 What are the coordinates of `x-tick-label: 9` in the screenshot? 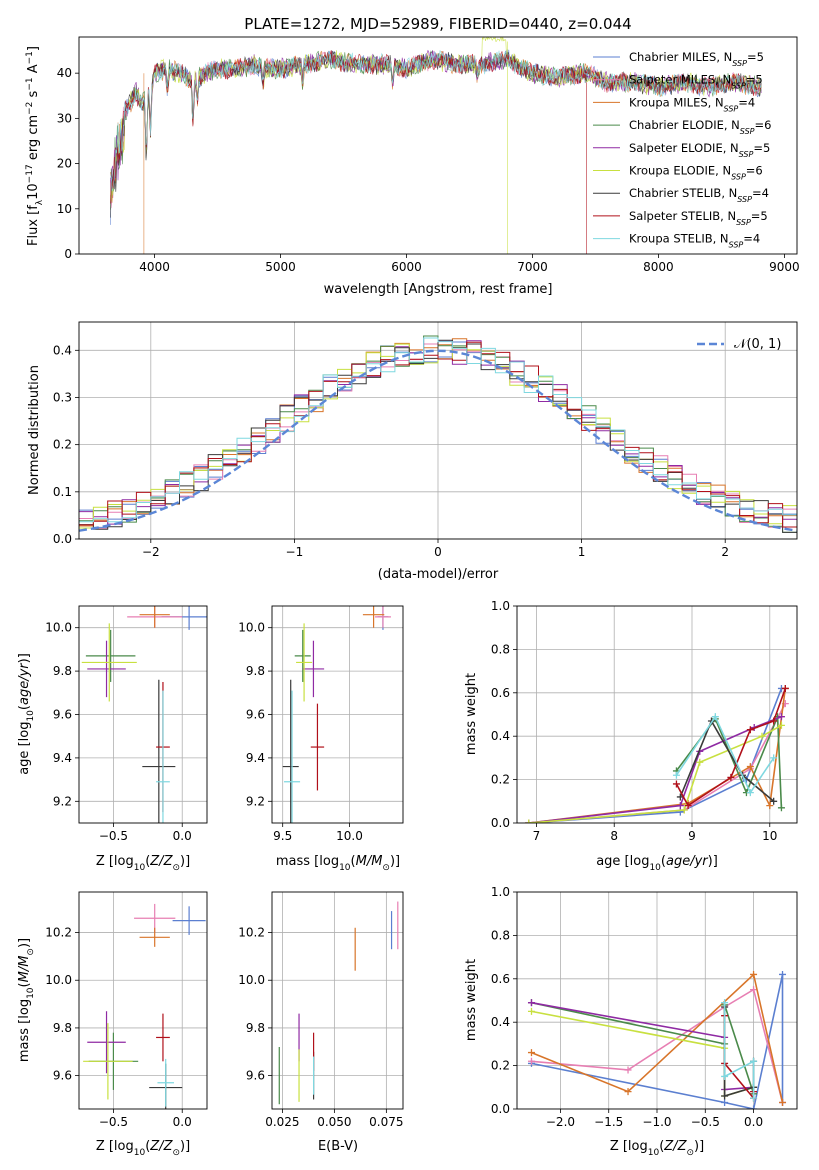 It's located at (692, 836).